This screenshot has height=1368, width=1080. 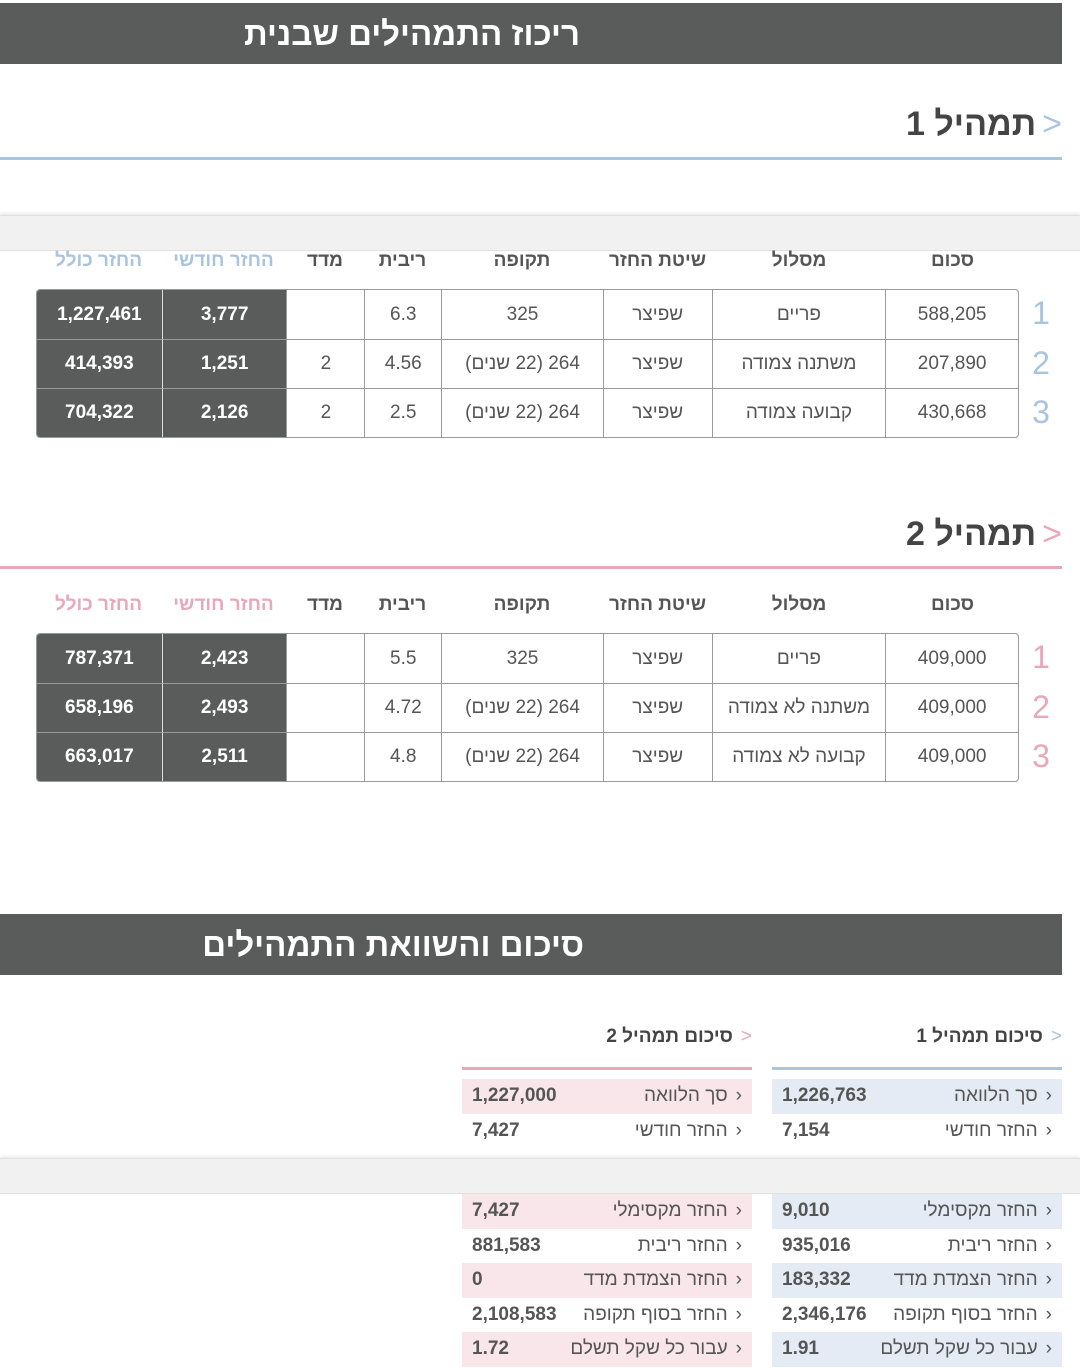 What do you see at coordinates (402, 260) in the screenshot?
I see `column-header: ריבית` at bounding box center [402, 260].